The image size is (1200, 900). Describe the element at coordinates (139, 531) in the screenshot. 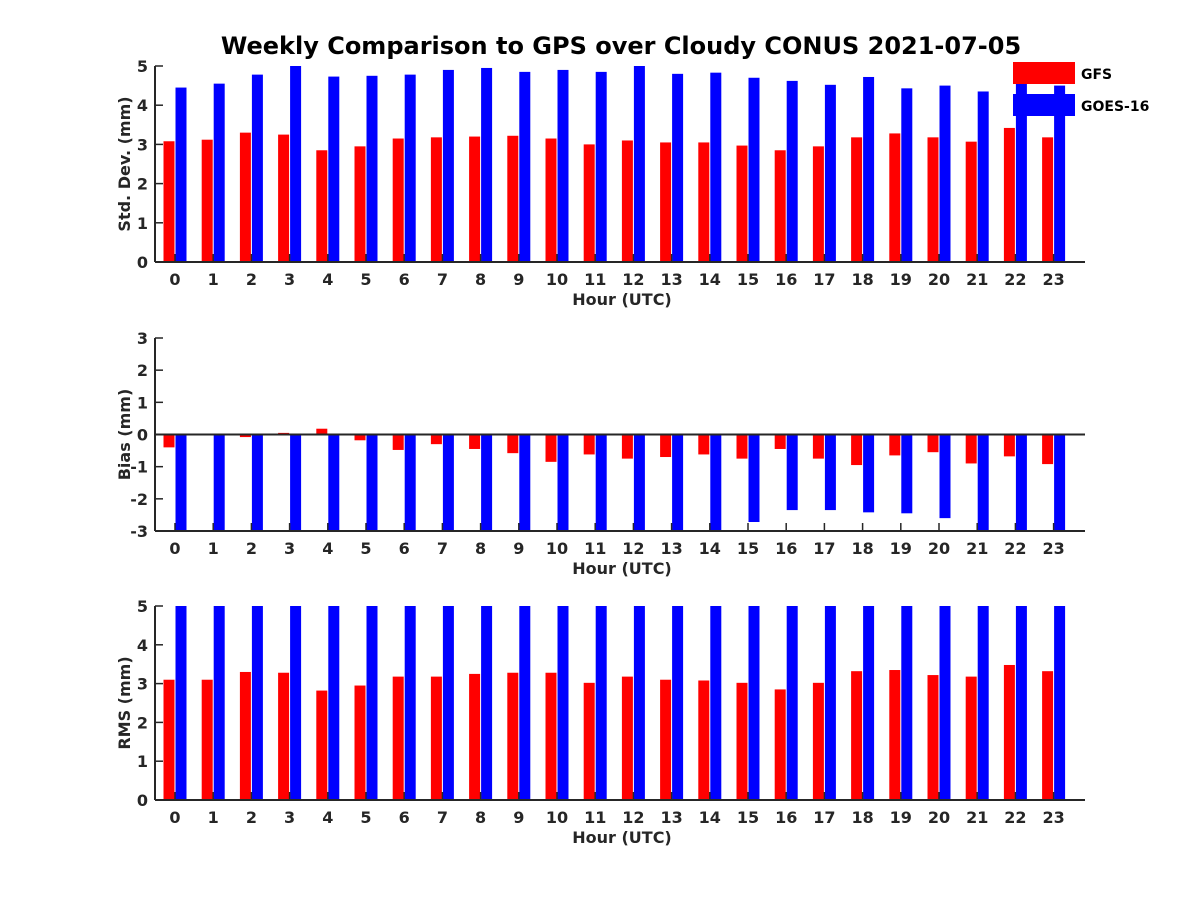

I see `bias-ytick-label--3: -3` at that location.